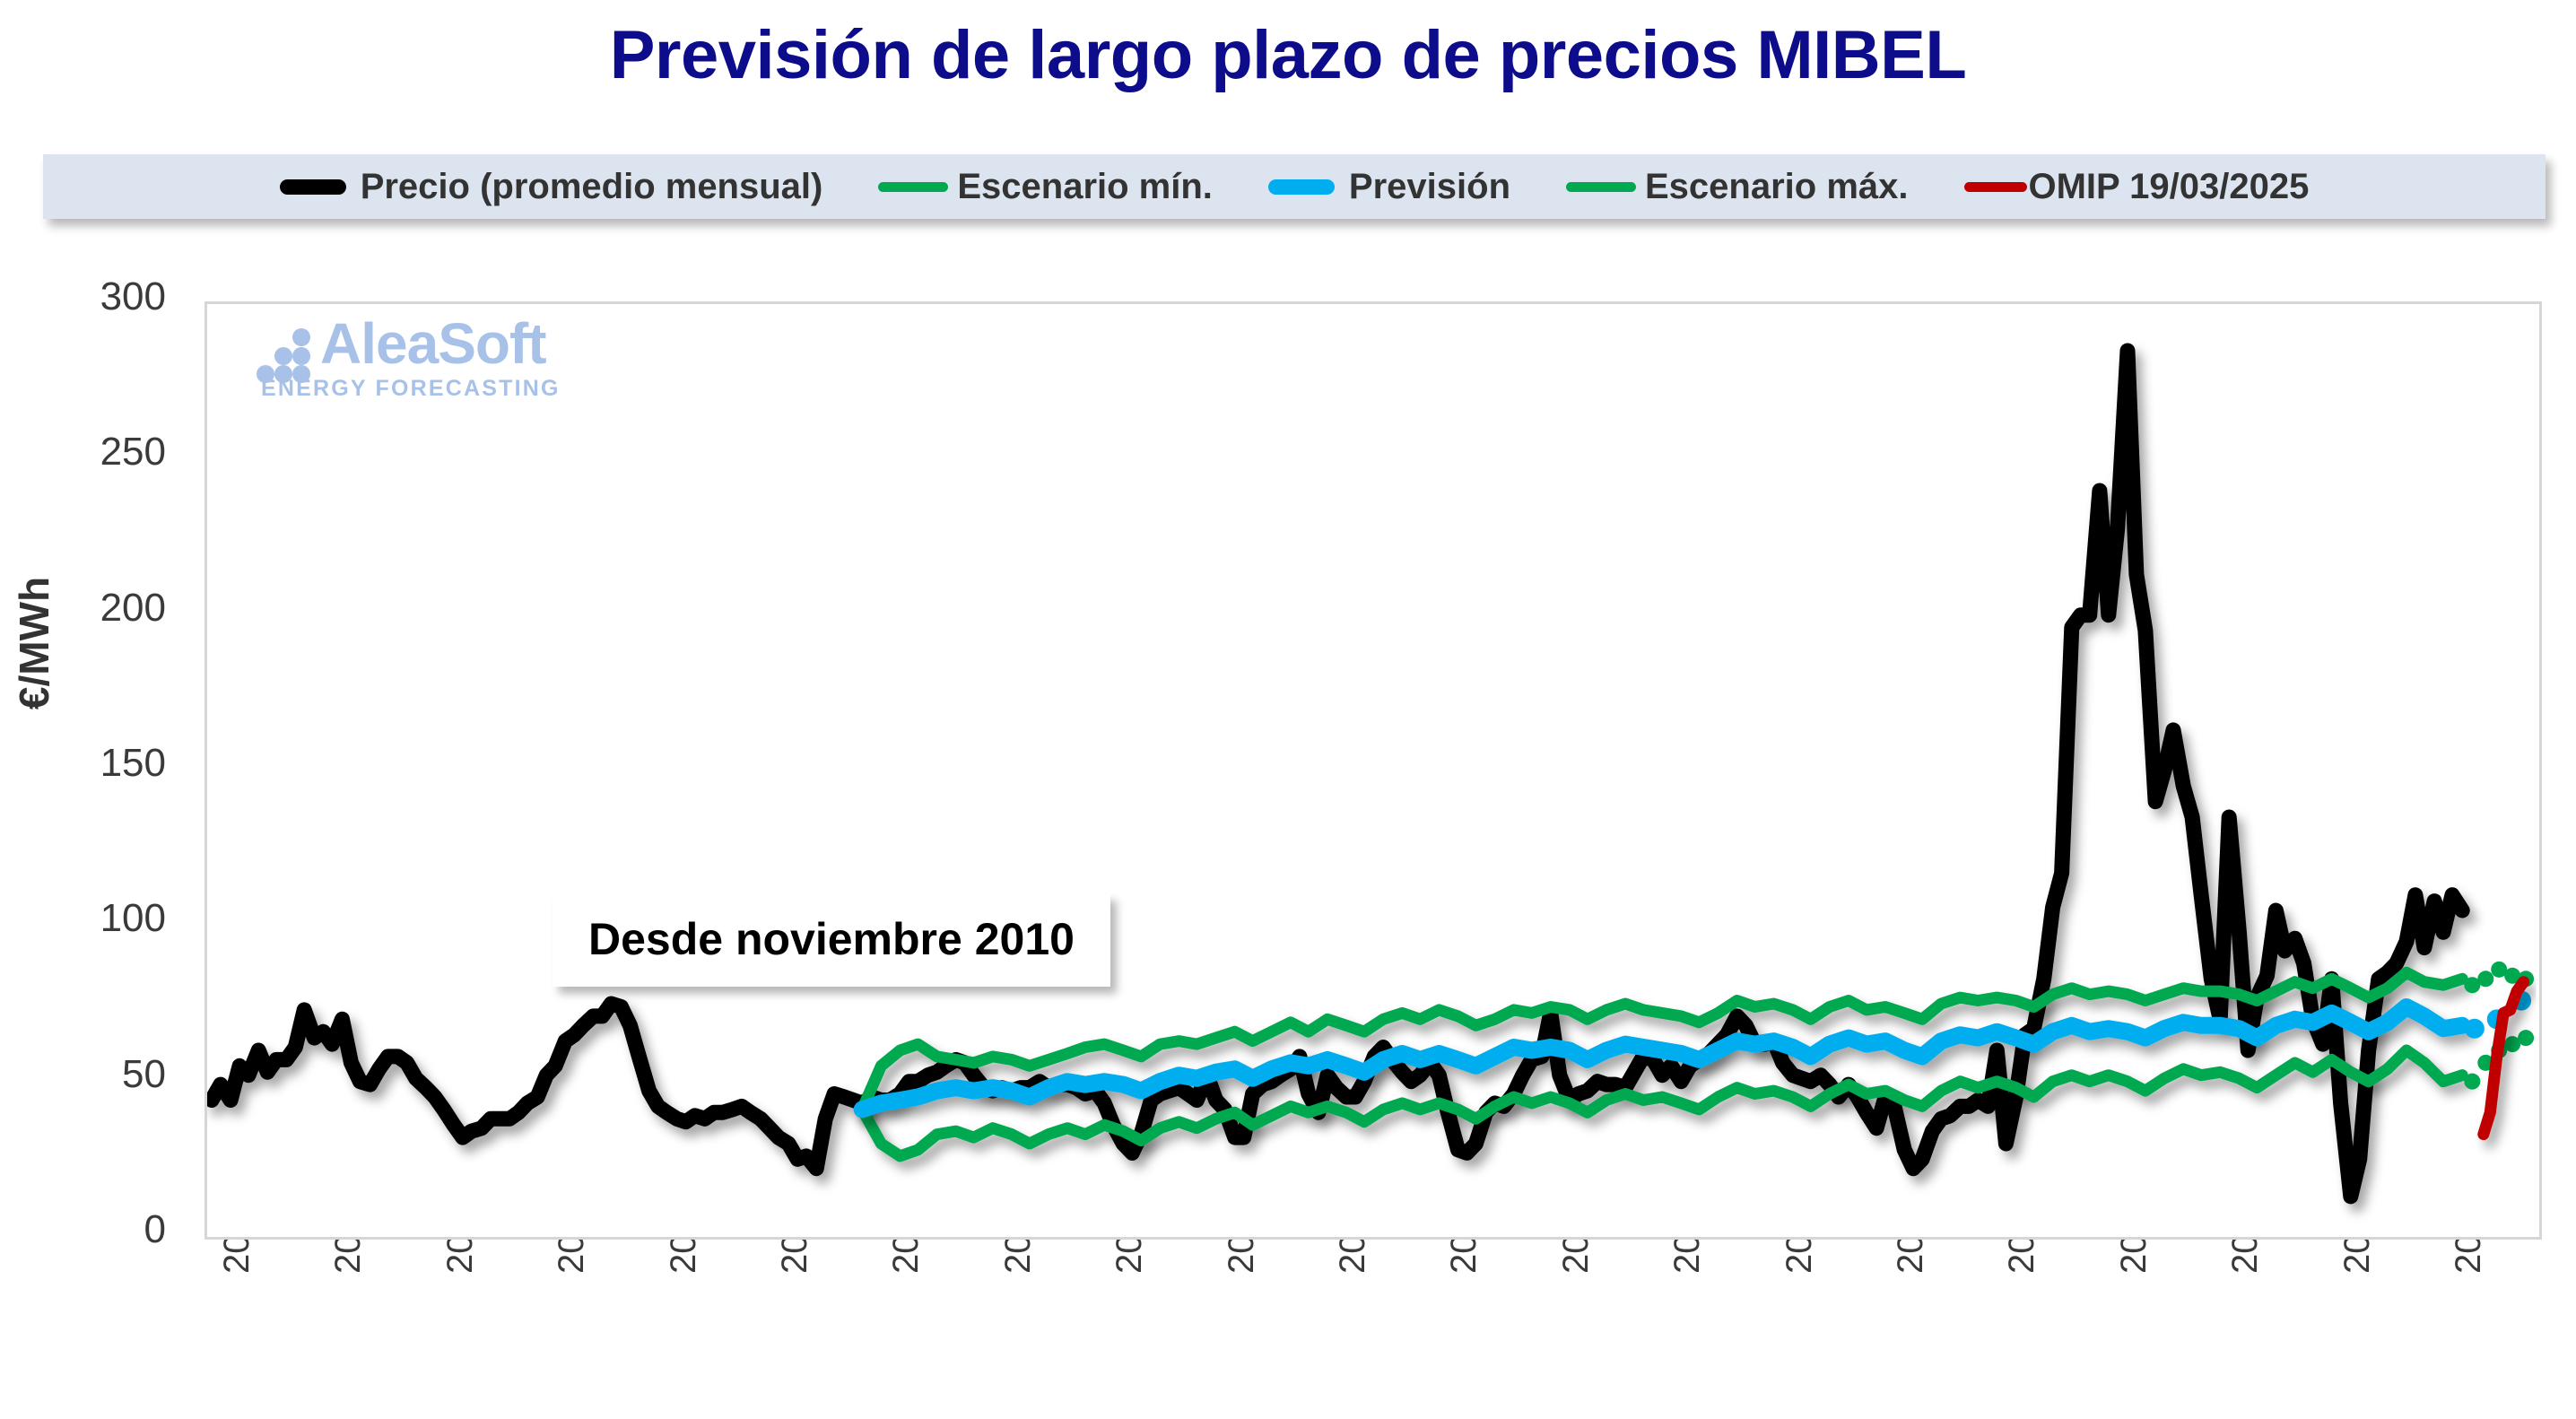 This screenshot has height=1419, width=2576. What do you see at coordinates (1429, 186) in the screenshot?
I see `legend-label-prevision: Previsión` at bounding box center [1429, 186].